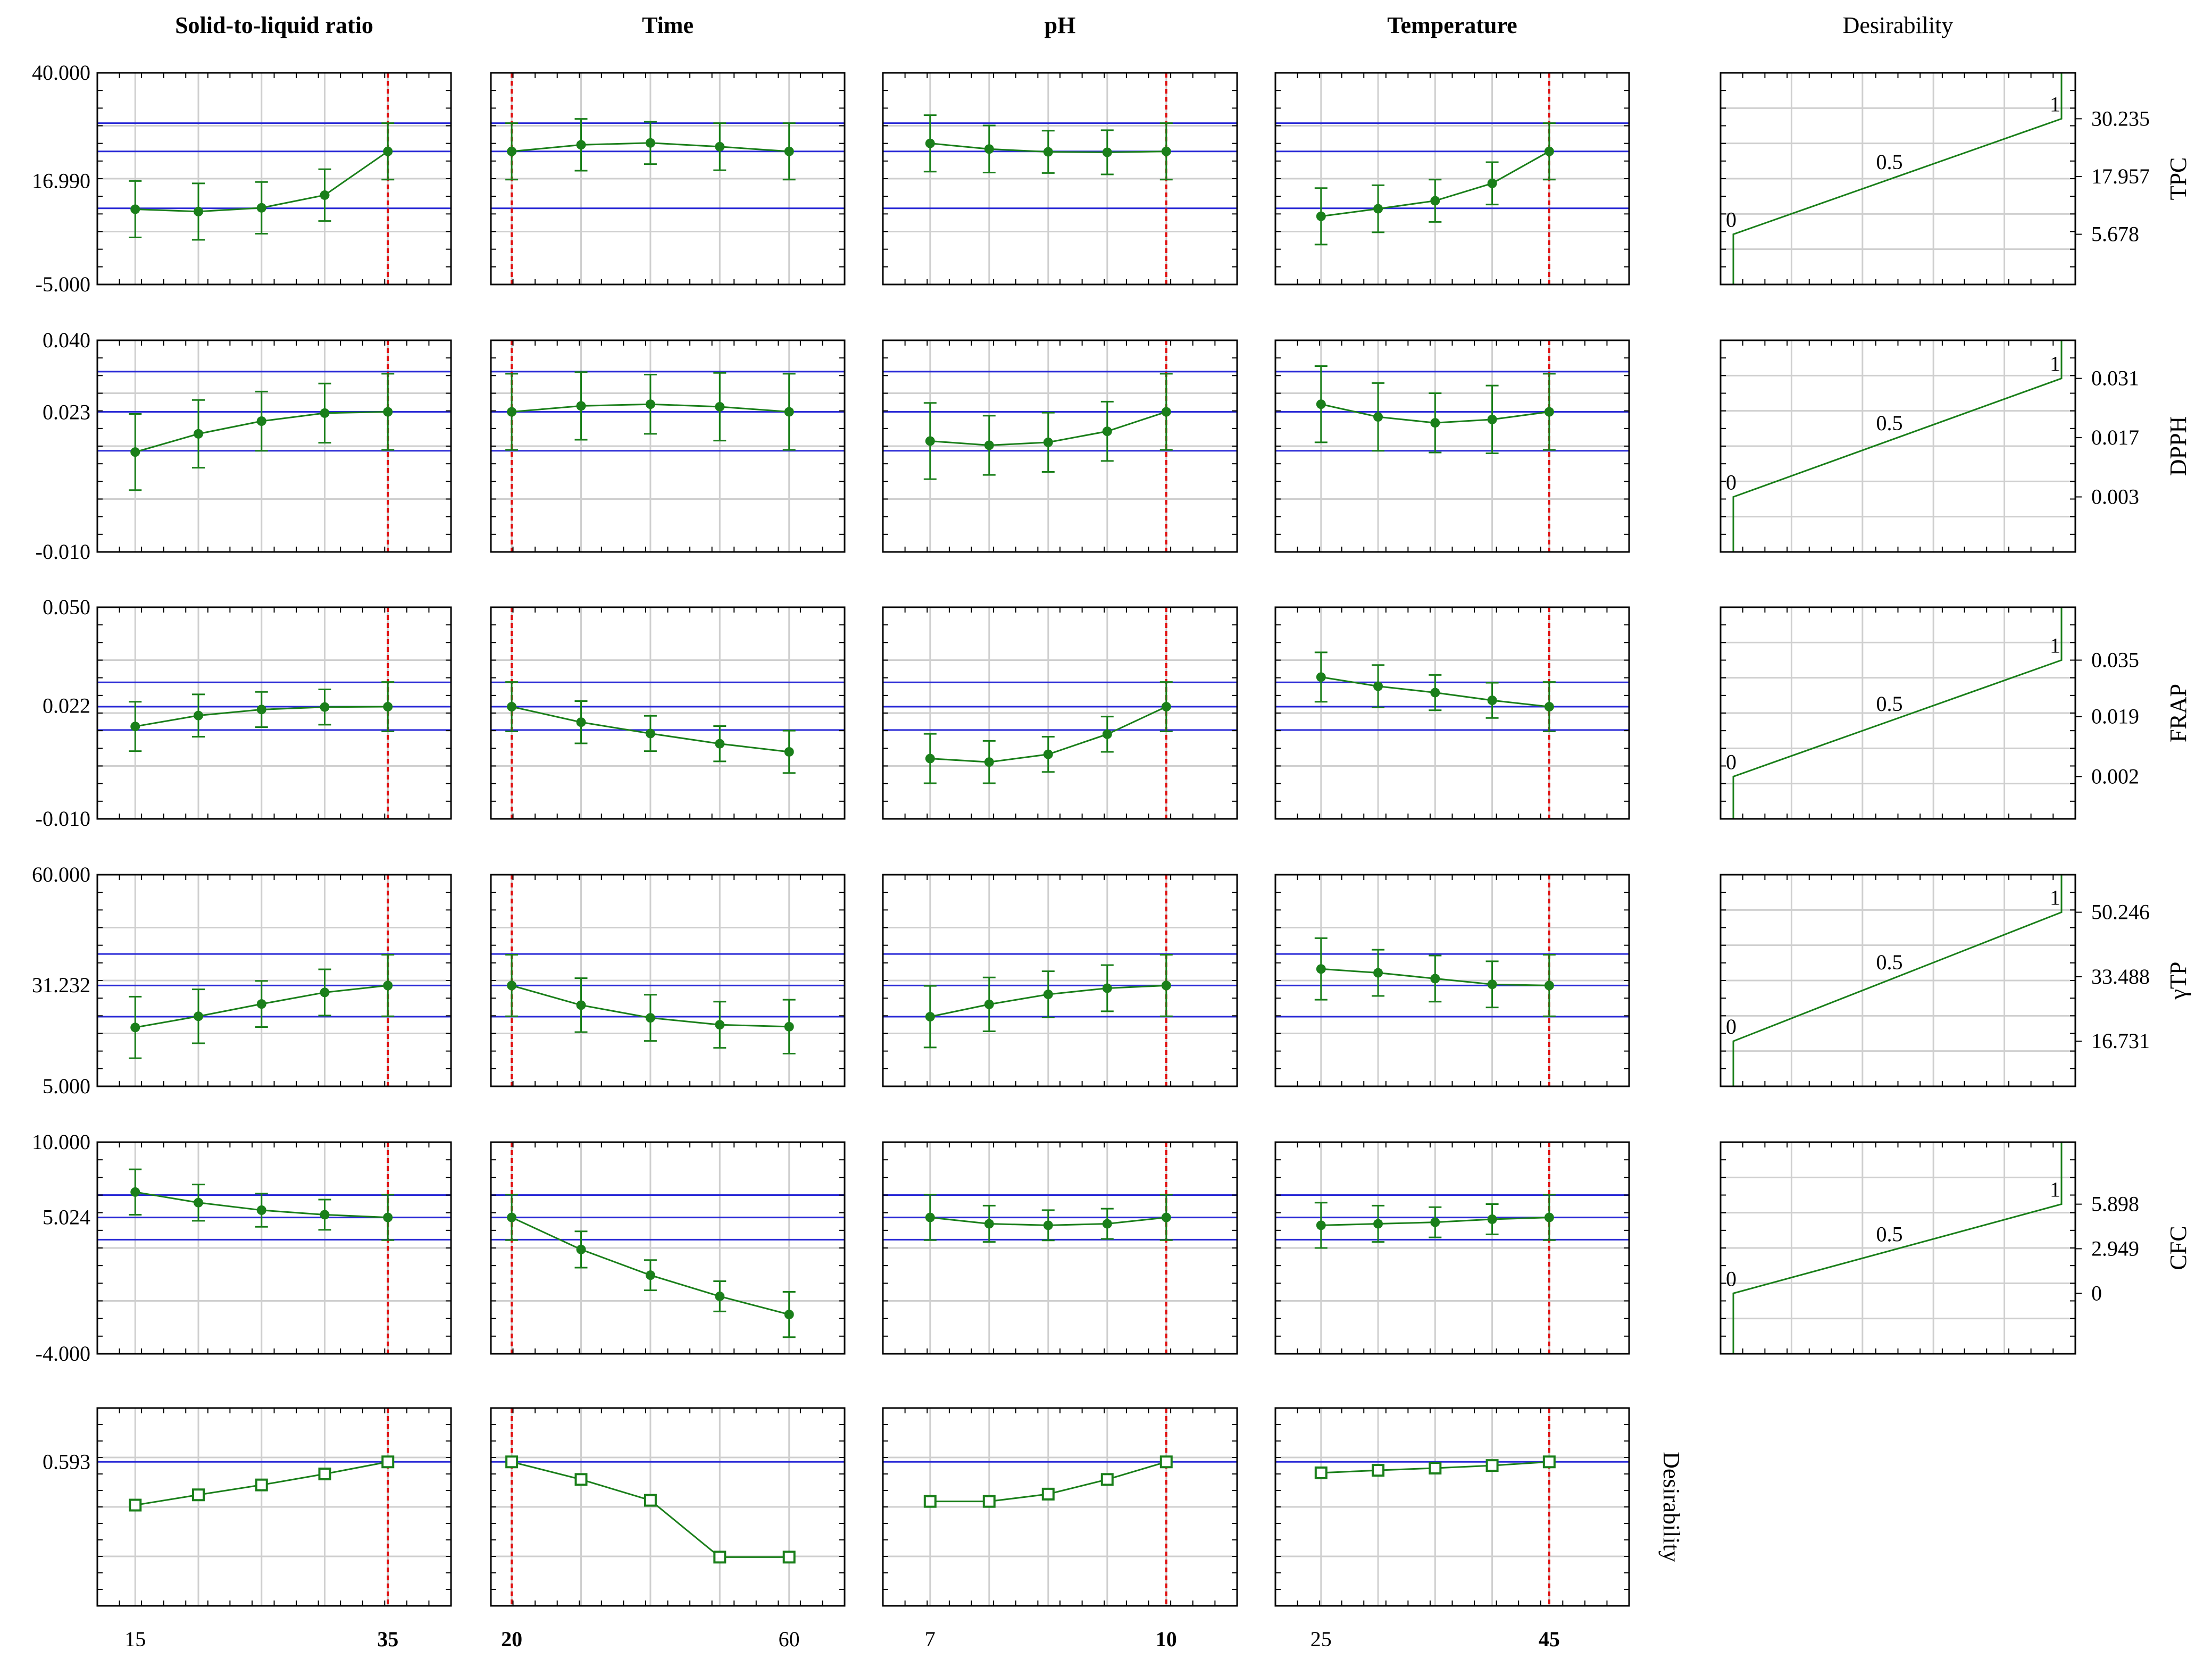  Describe the element at coordinates (66, 1217) in the screenshot. I see `left-tick-label: 5.024` at that location.